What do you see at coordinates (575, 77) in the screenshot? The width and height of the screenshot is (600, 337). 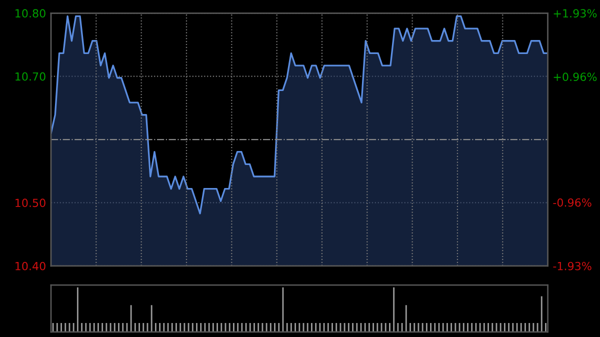 I see `y2-tick-label: +0.96%` at bounding box center [575, 77].